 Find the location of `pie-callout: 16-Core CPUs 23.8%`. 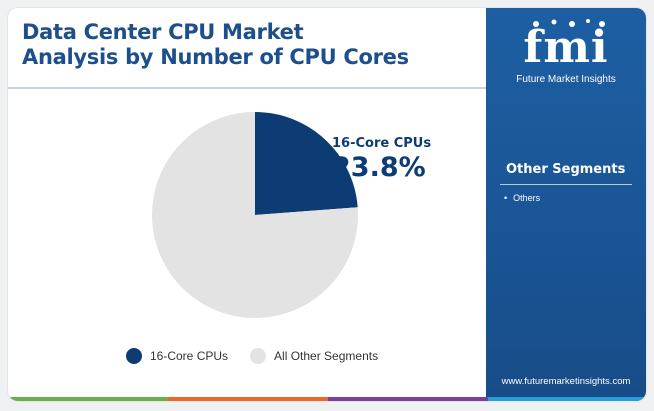

pie-callout: 16-Core CPUs 23.8% is located at coordinates (381, 159).